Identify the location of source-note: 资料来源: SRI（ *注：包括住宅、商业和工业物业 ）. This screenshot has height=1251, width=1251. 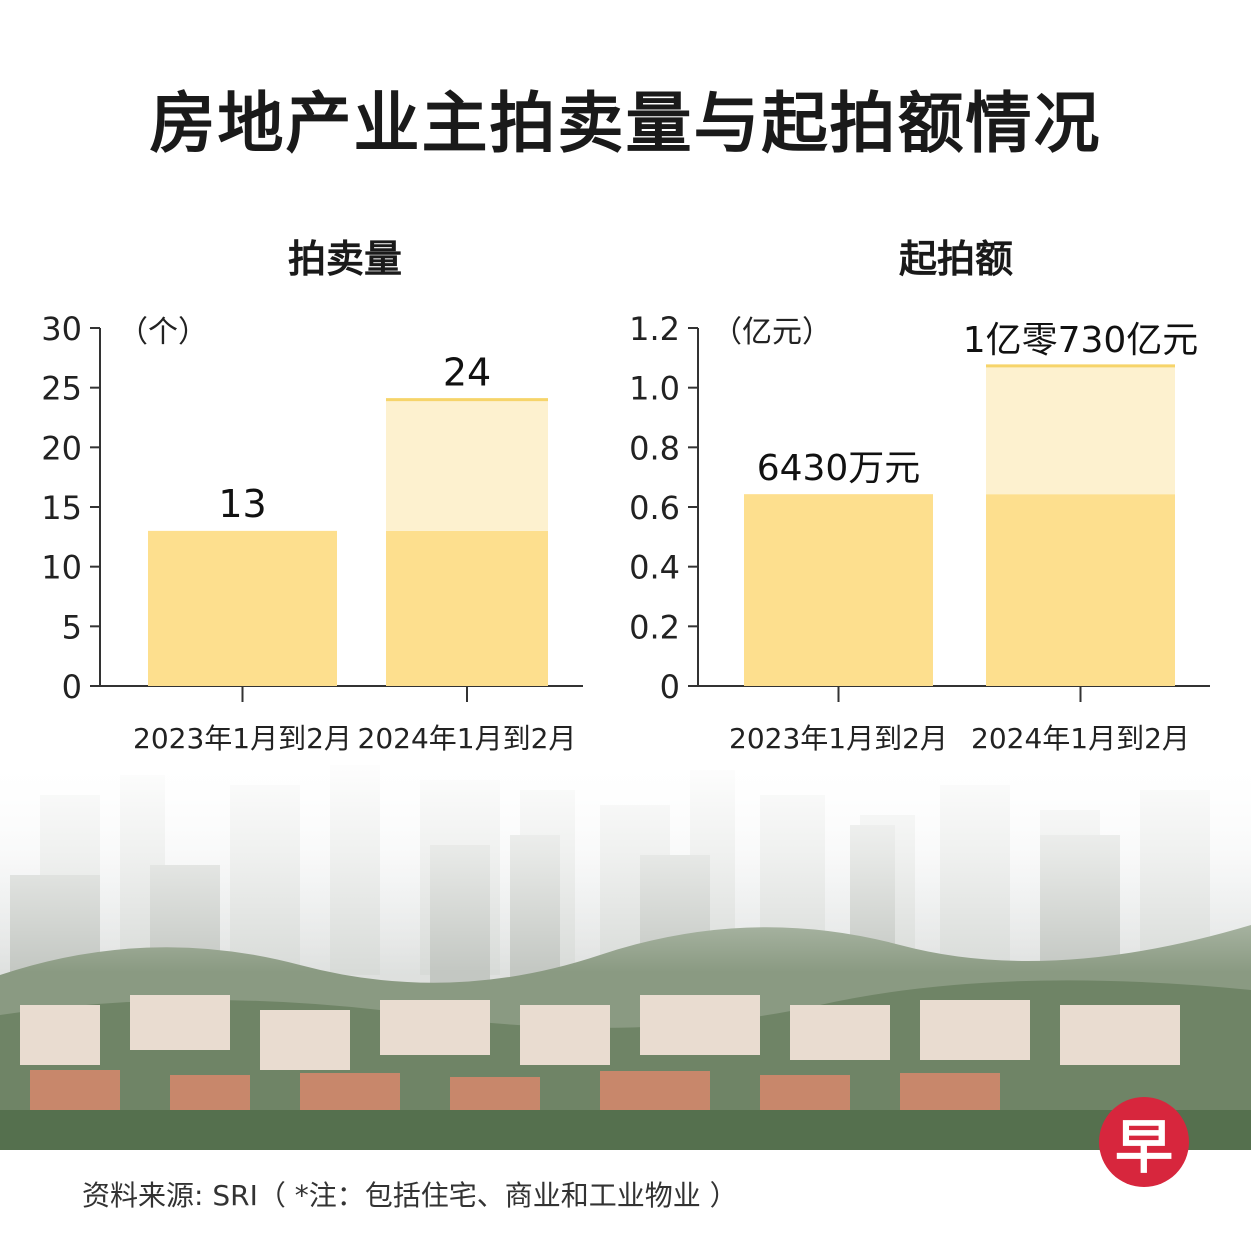
(410, 1195).